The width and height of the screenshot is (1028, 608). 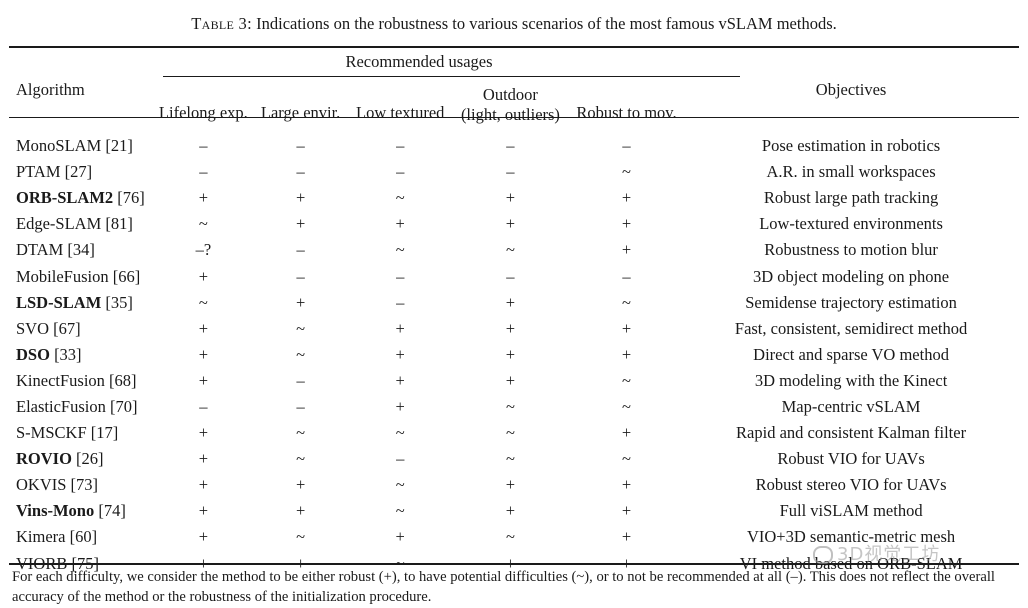 What do you see at coordinates (59, 302) in the screenshot?
I see `algorithm-name: LSD-SLAM` at bounding box center [59, 302].